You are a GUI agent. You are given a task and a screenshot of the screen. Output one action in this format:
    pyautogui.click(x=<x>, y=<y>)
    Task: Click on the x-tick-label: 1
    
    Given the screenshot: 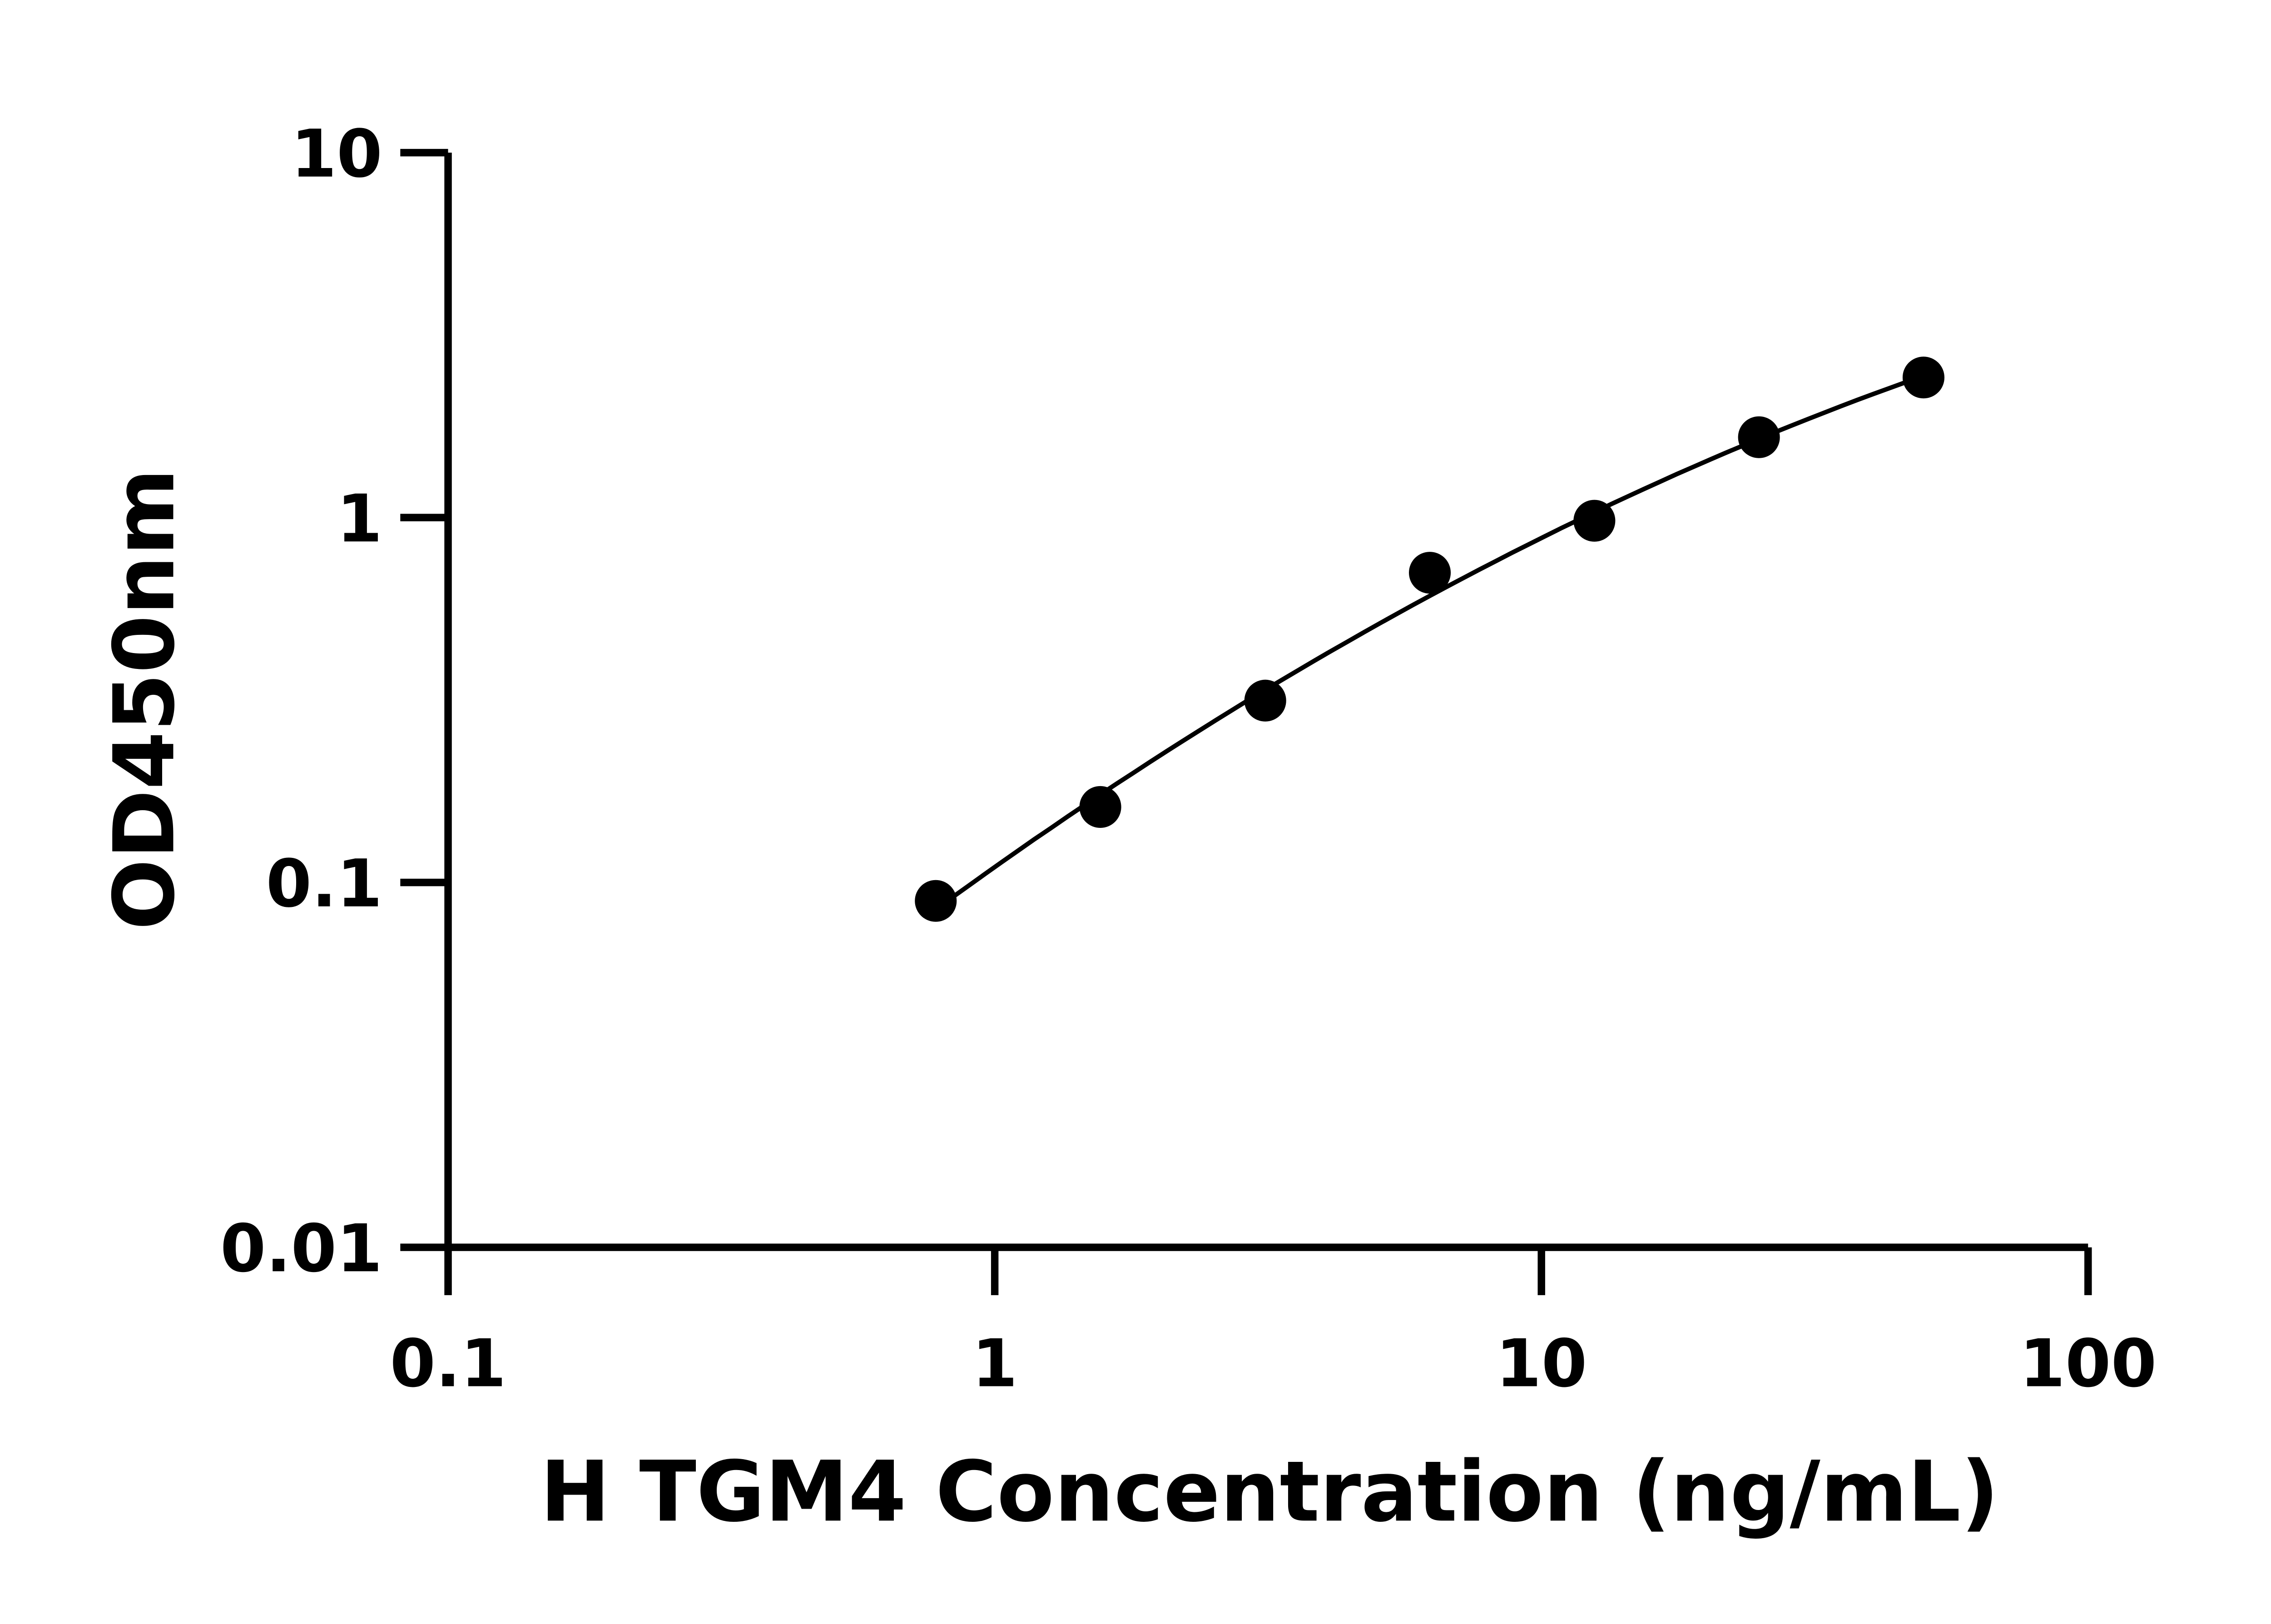 What is the action you would take?
    pyautogui.click(x=995, y=1364)
    